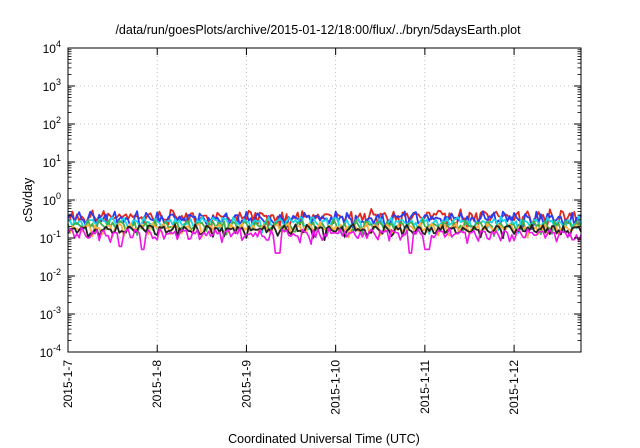 This screenshot has height=448, width=640. Describe the element at coordinates (52, 47) in the screenshot. I see `y-tick-label: 10⁴` at that location.